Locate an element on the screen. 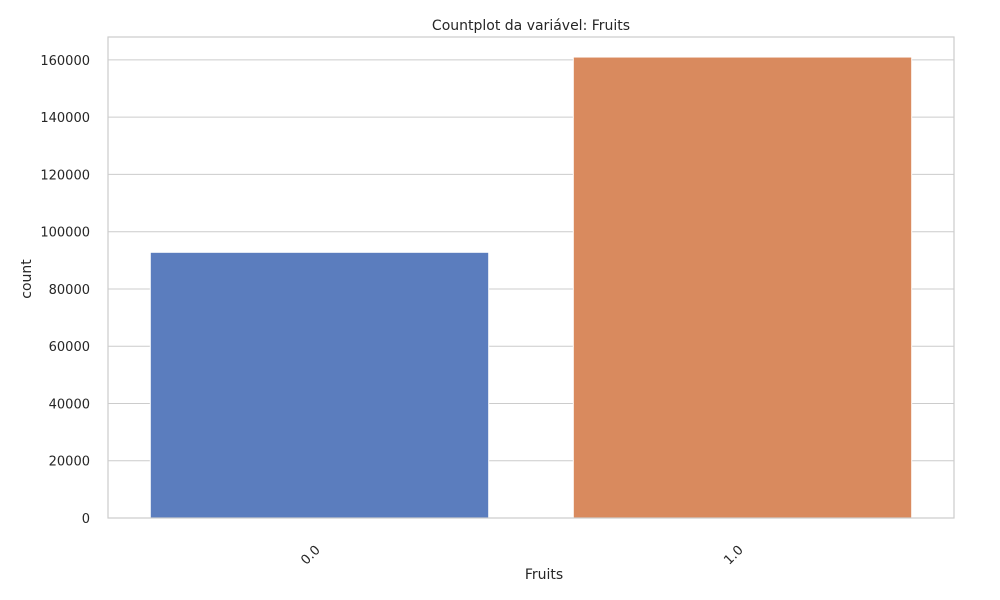  chart-title: Countplot da variável: Fruits is located at coordinates (531, 26).